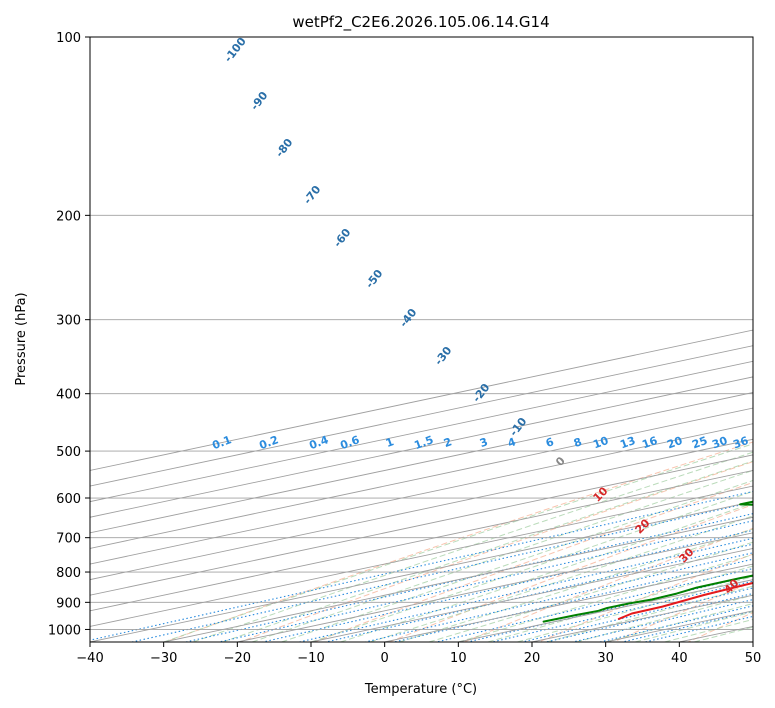 The width and height of the screenshot is (775, 708). What do you see at coordinates (484, 442) in the screenshot?
I see `mixing-ratio-label: 3` at bounding box center [484, 442].